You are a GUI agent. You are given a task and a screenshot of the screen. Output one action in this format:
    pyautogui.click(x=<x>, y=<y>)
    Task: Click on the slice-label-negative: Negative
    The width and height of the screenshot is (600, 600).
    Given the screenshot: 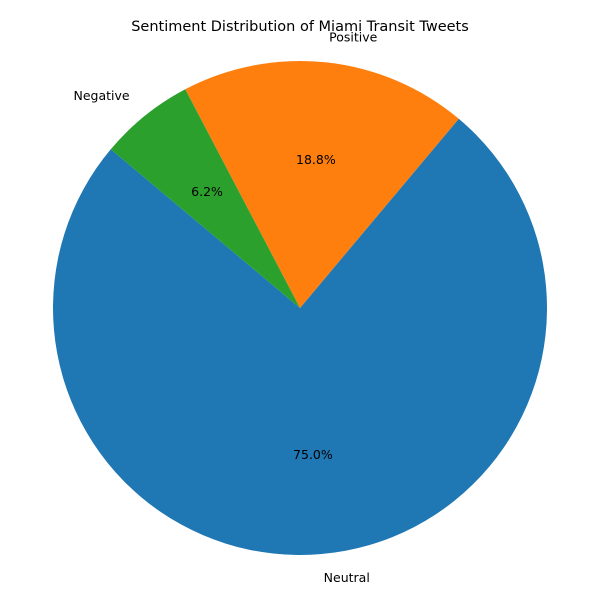 What is the action you would take?
    pyautogui.click(x=101, y=95)
    